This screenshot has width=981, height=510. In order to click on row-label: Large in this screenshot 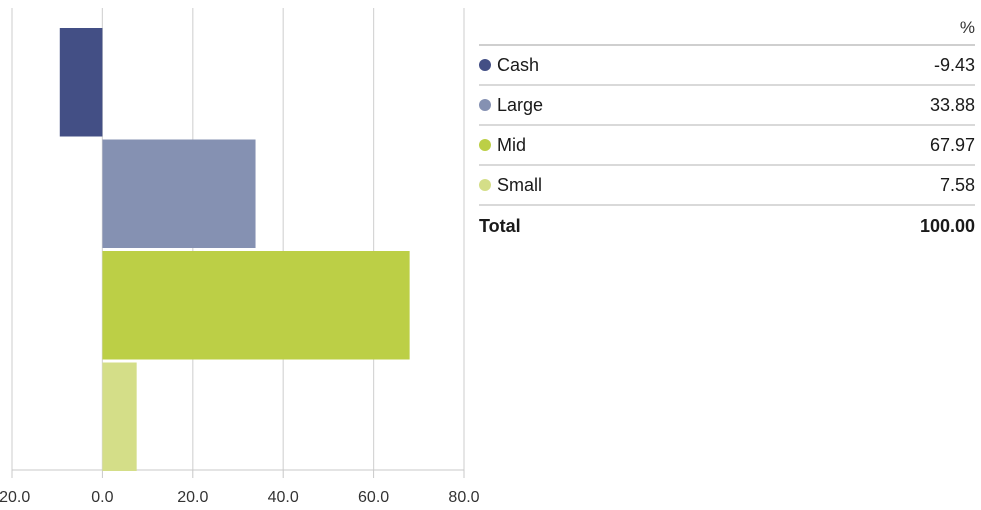, I will do `click(520, 104)`.